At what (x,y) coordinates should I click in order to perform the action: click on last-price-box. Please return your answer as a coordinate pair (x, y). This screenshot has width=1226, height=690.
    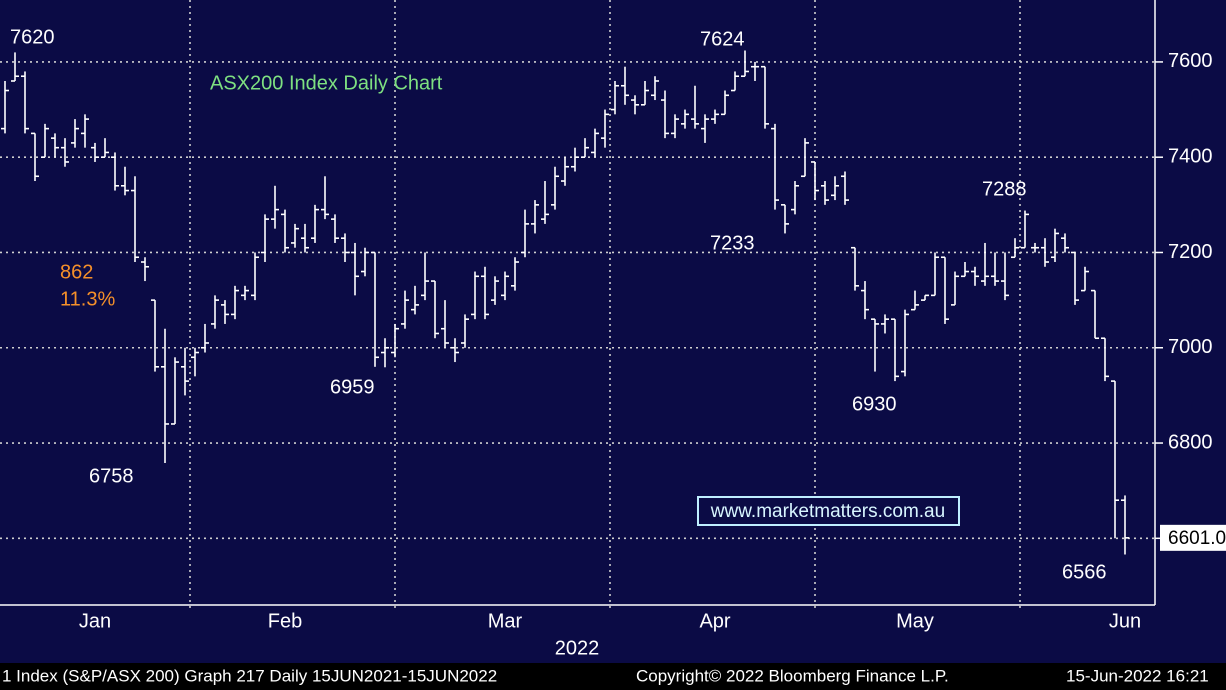
    Looking at the image, I should click on (1193, 537).